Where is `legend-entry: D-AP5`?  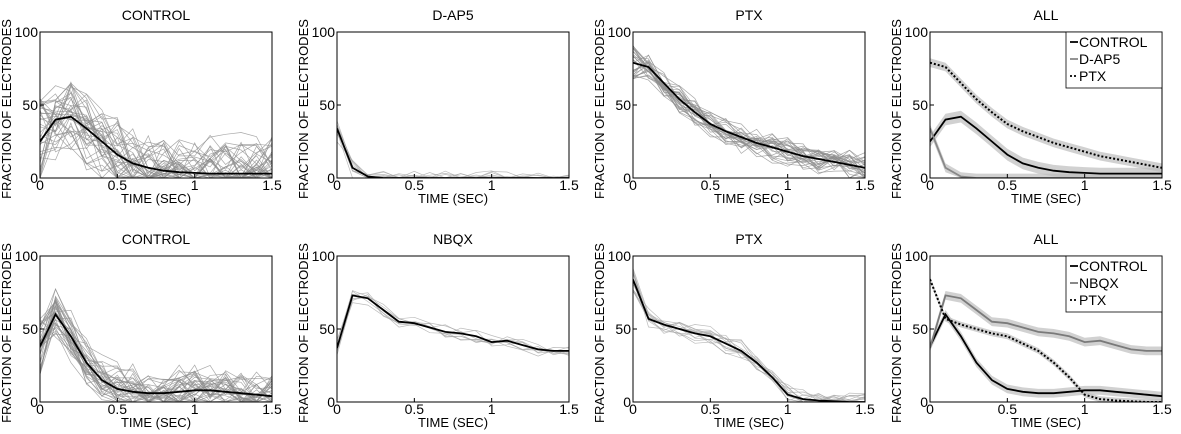 legend-entry: D-AP5 is located at coordinates (1099, 59).